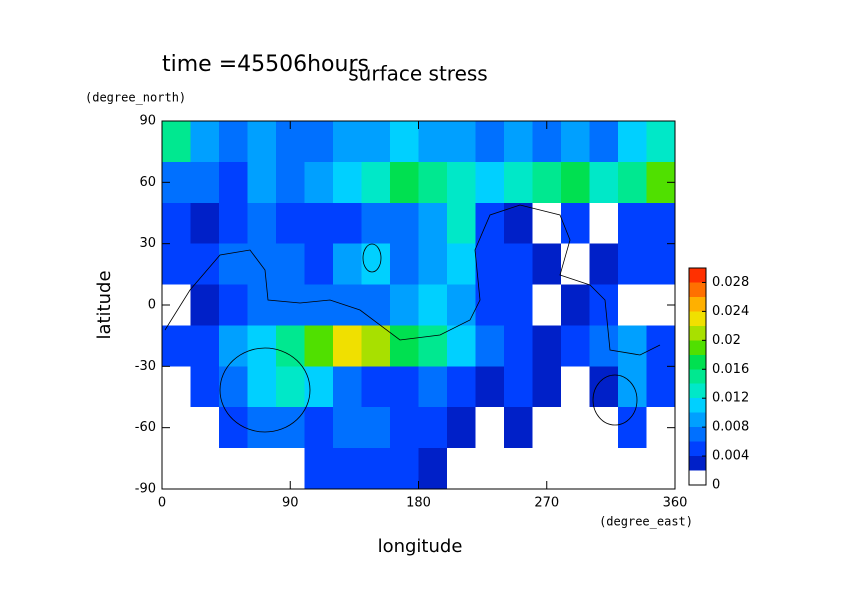 This screenshot has width=842, height=595. What do you see at coordinates (265, 390) in the screenshot?
I see `coastline` at bounding box center [265, 390].